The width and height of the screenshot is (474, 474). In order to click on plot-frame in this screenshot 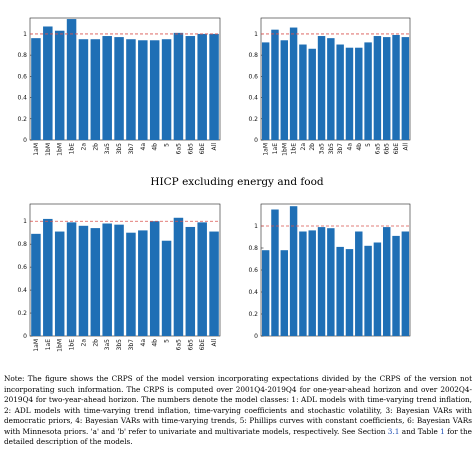, I will do `click(125, 270)`.